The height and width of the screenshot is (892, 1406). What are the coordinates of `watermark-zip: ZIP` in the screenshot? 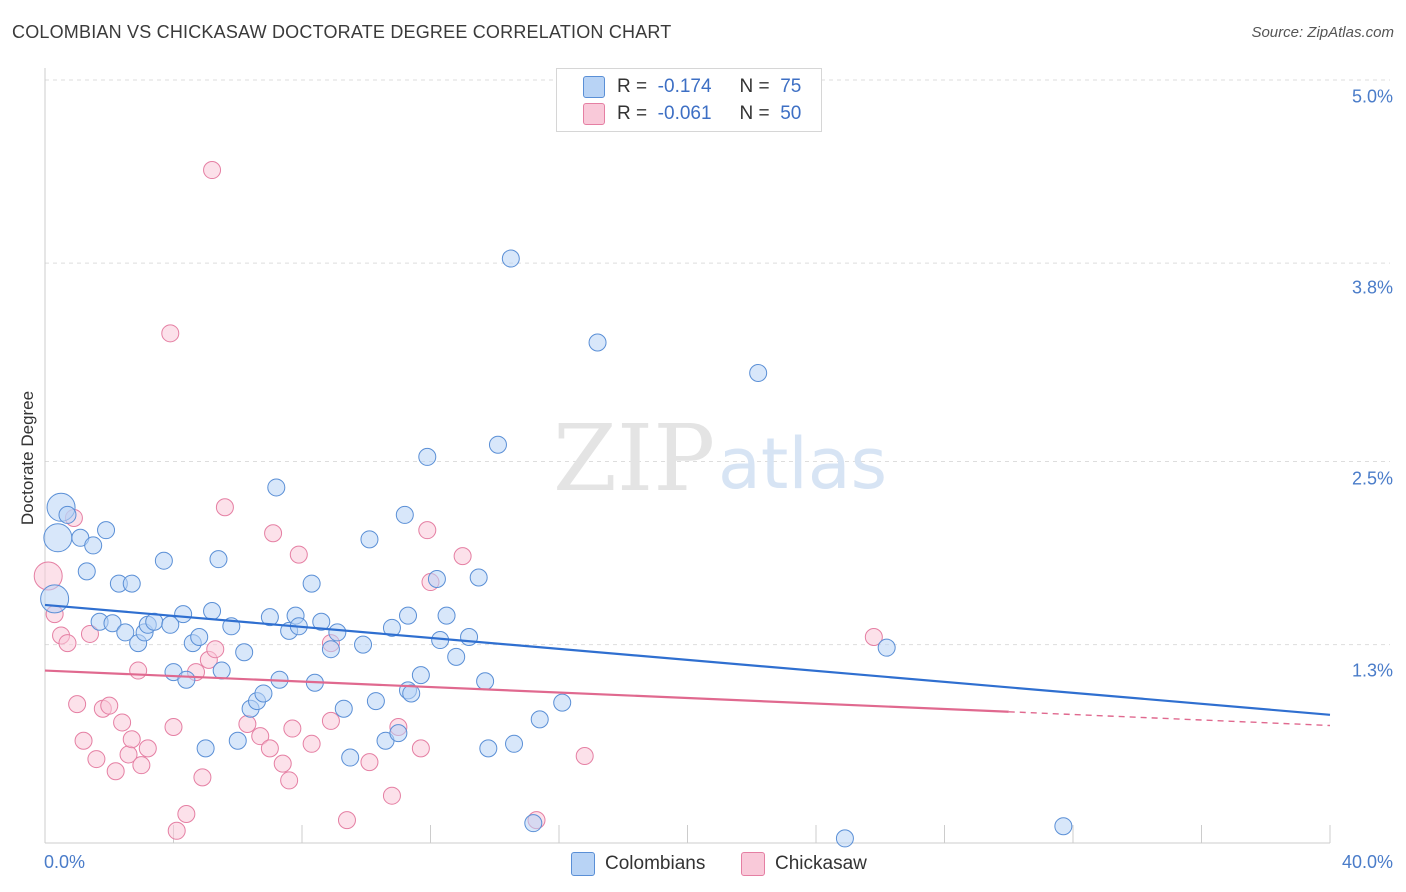 It's located at (634, 458).